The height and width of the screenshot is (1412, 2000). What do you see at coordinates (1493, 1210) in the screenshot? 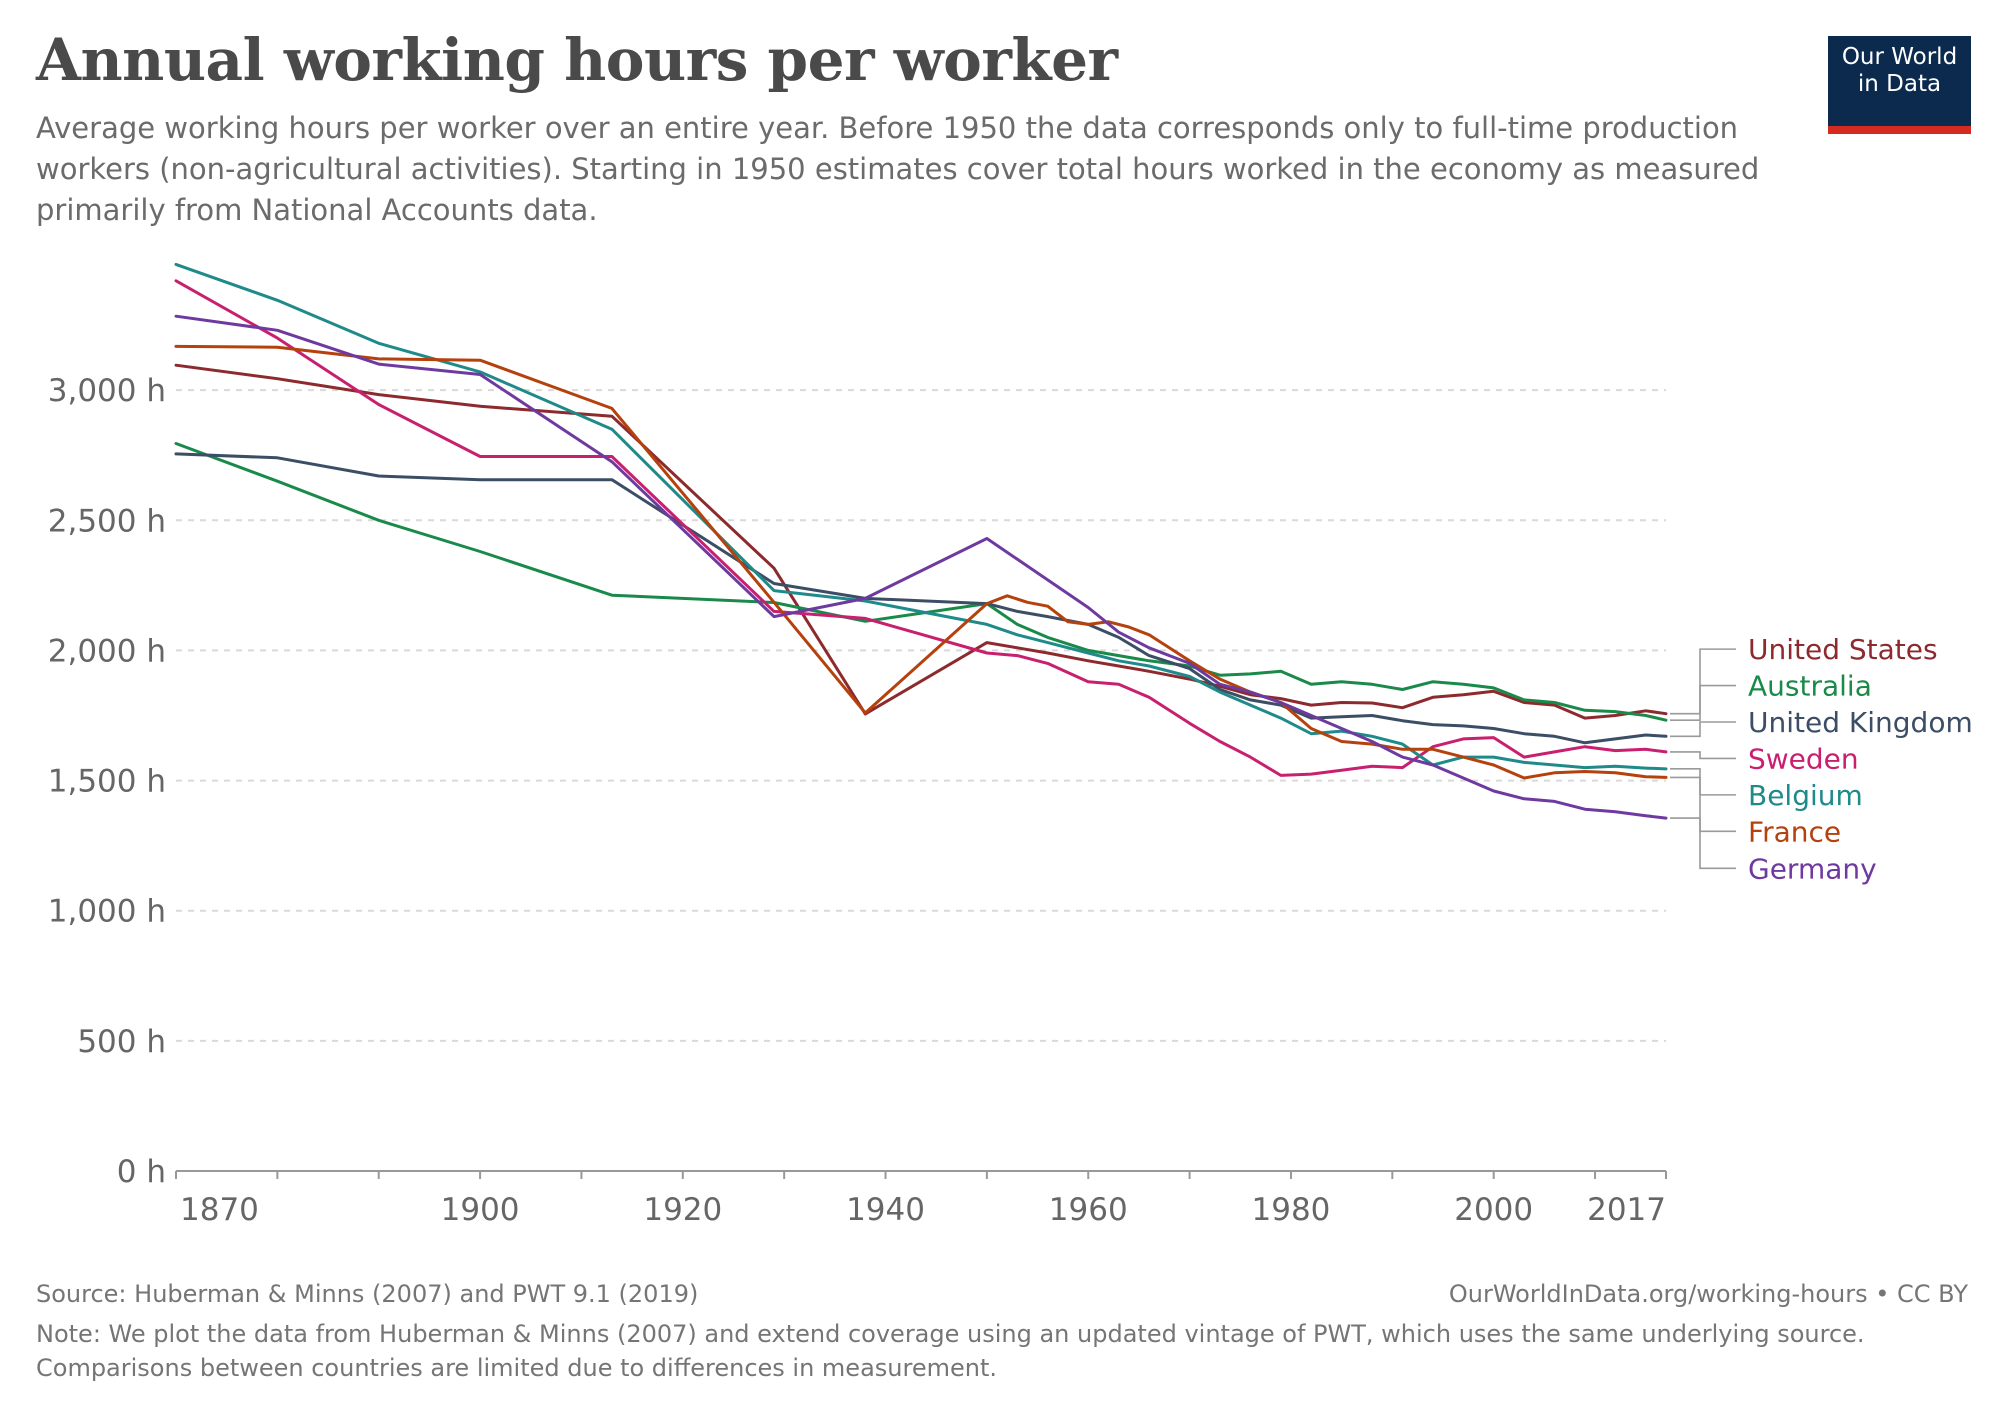
I see `x-tick-label: 2000` at bounding box center [1493, 1210].